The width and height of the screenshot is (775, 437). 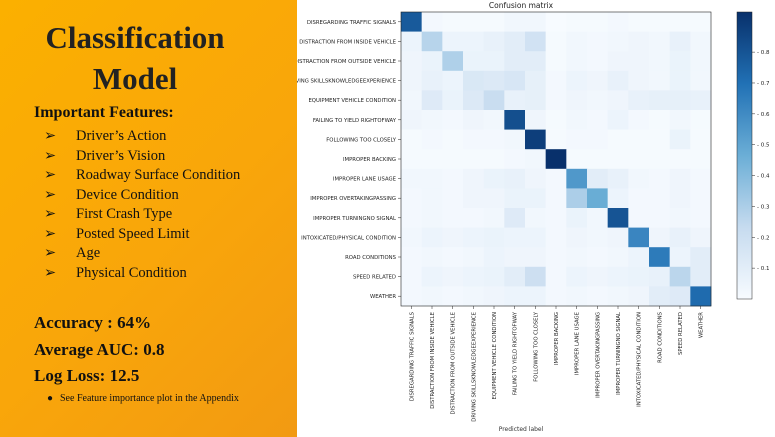 I want to click on column-label: IMPROPER BACKING, so click(x=557, y=338).